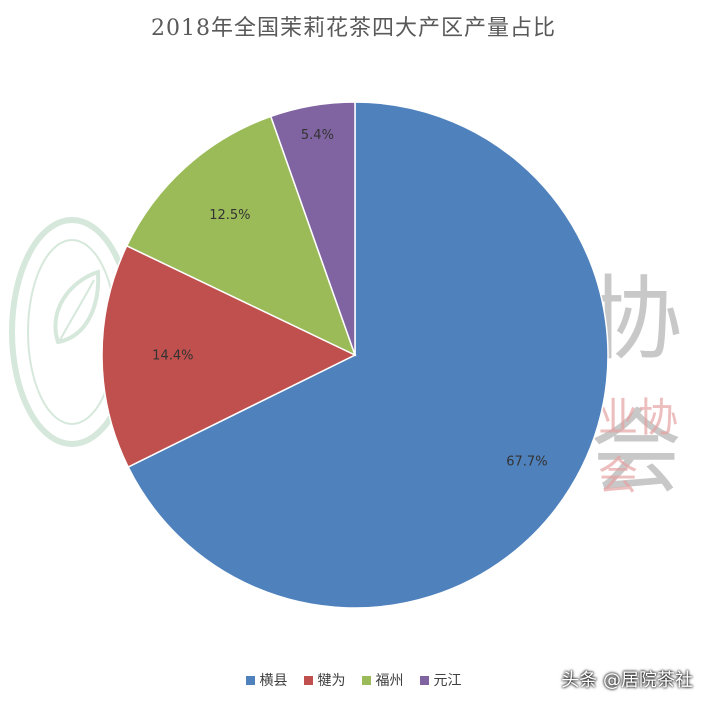 The height and width of the screenshot is (703, 707). I want to click on legend-label: 横县, so click(273, 681).